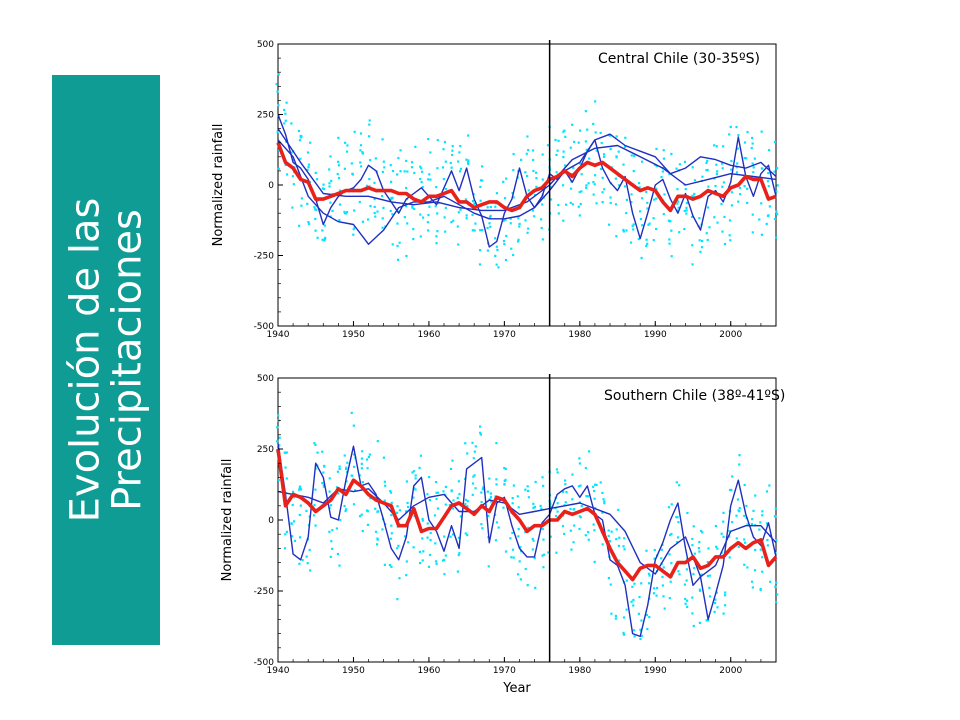 This screenshot has width=960, height=720. I want to click on x-tick-label: 1980, so click(579, 335).